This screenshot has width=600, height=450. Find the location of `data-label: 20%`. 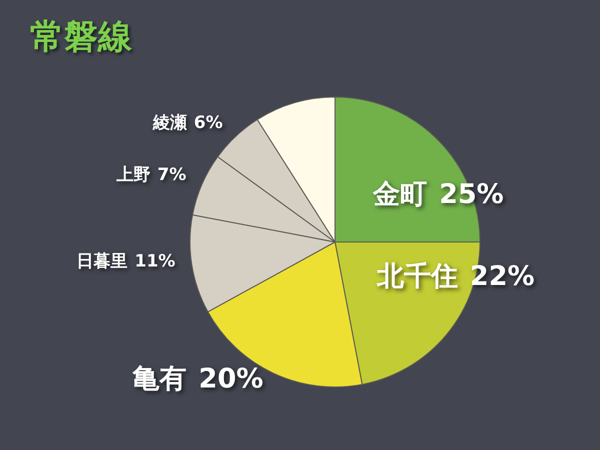

data-label: 20% is located at coordinates (231, 378).